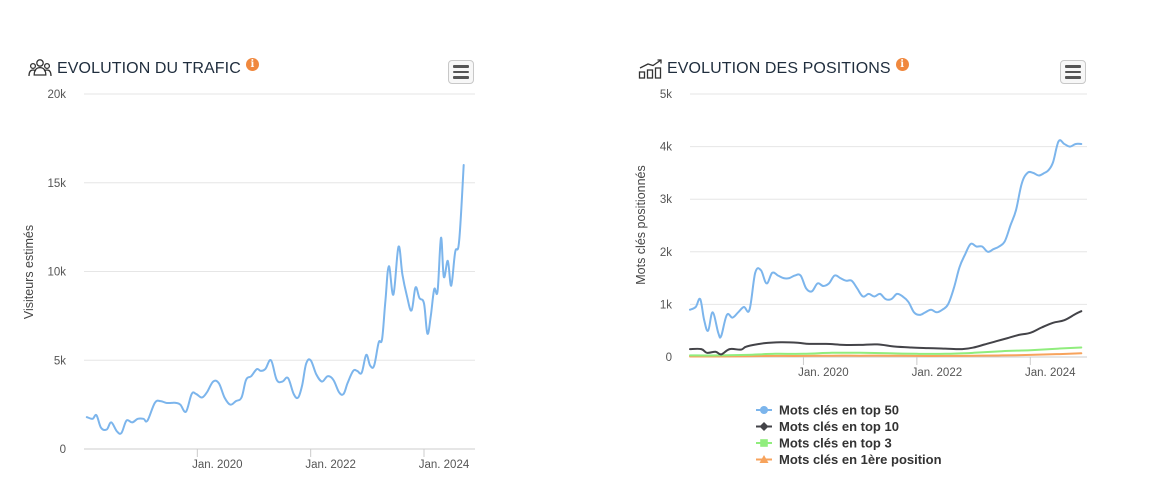  What do you see at coordinates (764, 410) in the screenshot?
I see `legend-marker-circle` at bounding box center [764, 410].